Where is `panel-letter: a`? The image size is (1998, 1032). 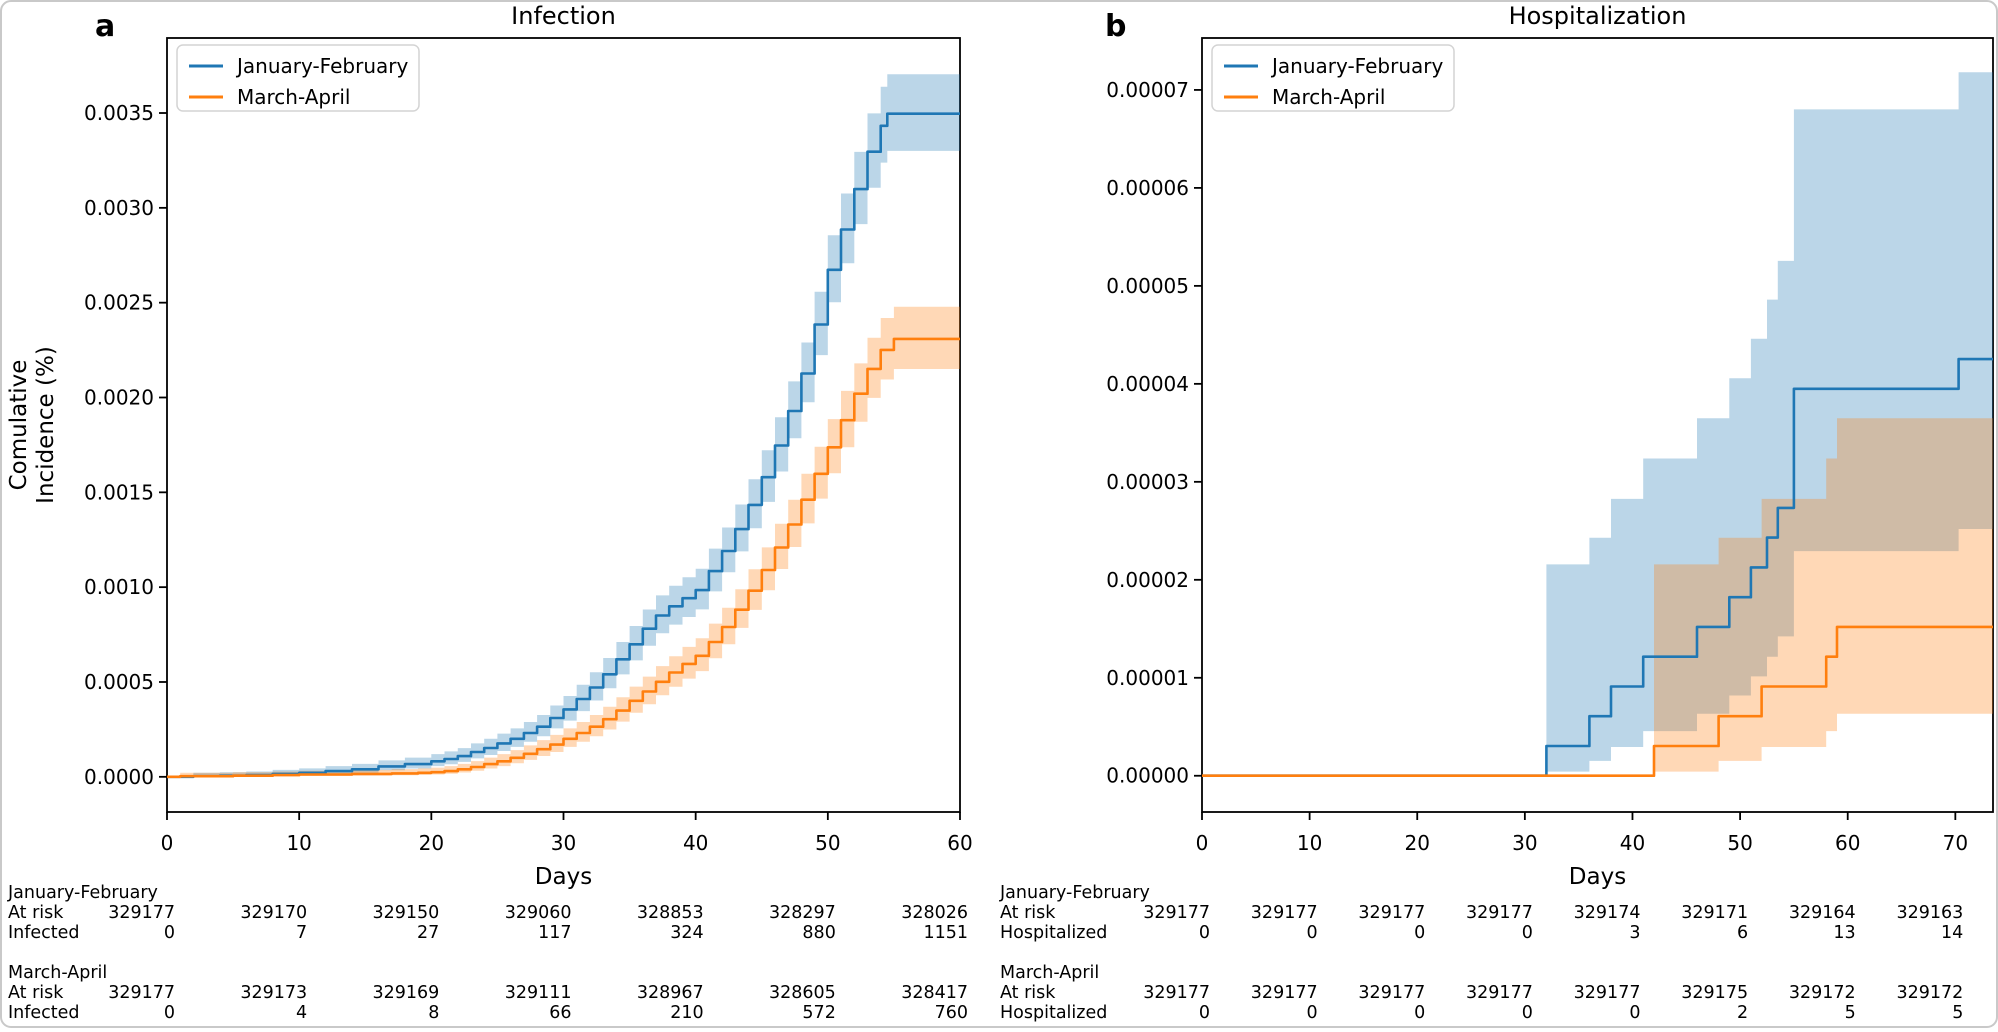 panel-letter: a is located at coordinates (105, 26).